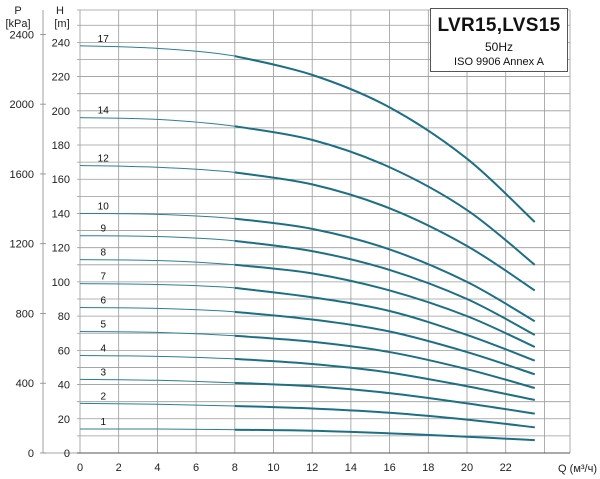 The width and height of the screenshot is (600, 479). What do you see at coordinates (61, 78) in the screenshot?
I see `h-tick-label: 220` at bounding box center [61, 78].